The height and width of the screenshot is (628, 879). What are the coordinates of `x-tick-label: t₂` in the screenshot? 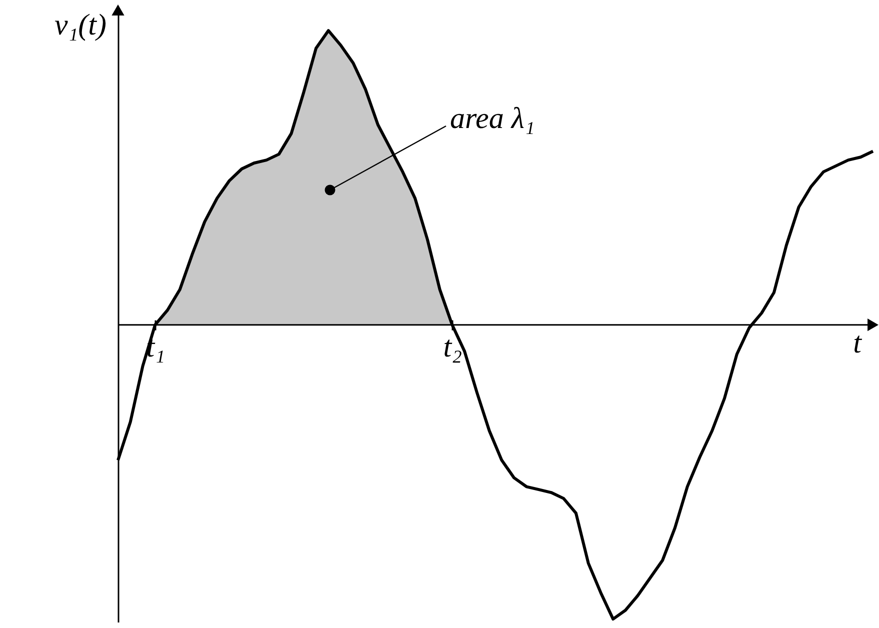 It's located at (452, 347).